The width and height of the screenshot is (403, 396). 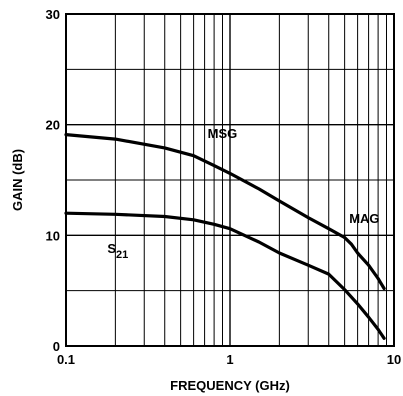 What do you see at coordinates (56, 346) in the screenshot?
I see `y-tick-label: 0` at bounding box center [56, 346].